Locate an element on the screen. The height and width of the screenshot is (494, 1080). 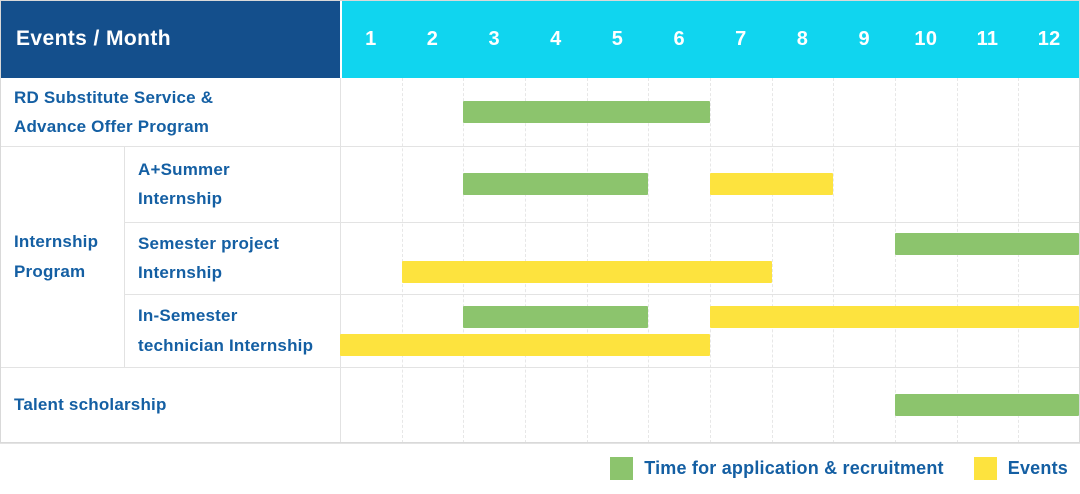
month-label: 7 is located at coordinates (741, 38).